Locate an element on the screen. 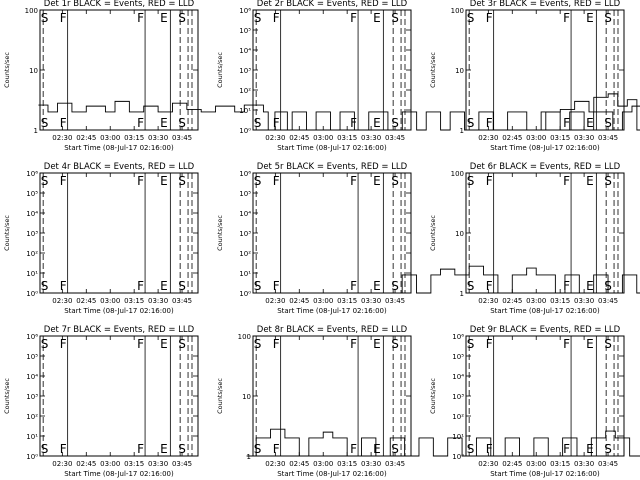 The image size is (640, 480). y-tick-label: 10 is located at coordinates (459, 234).